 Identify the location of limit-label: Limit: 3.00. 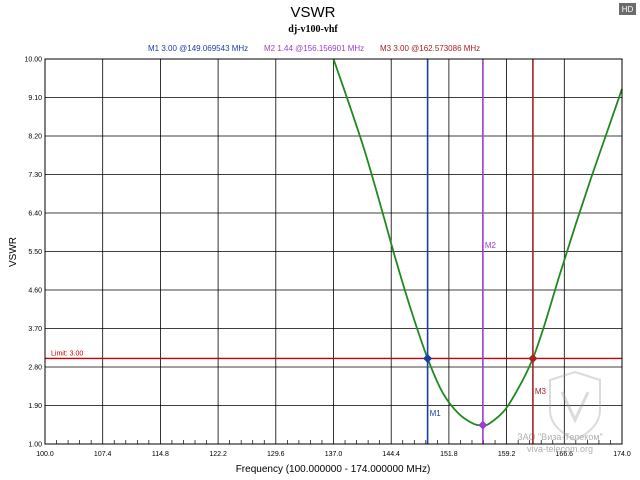
(67, 353).